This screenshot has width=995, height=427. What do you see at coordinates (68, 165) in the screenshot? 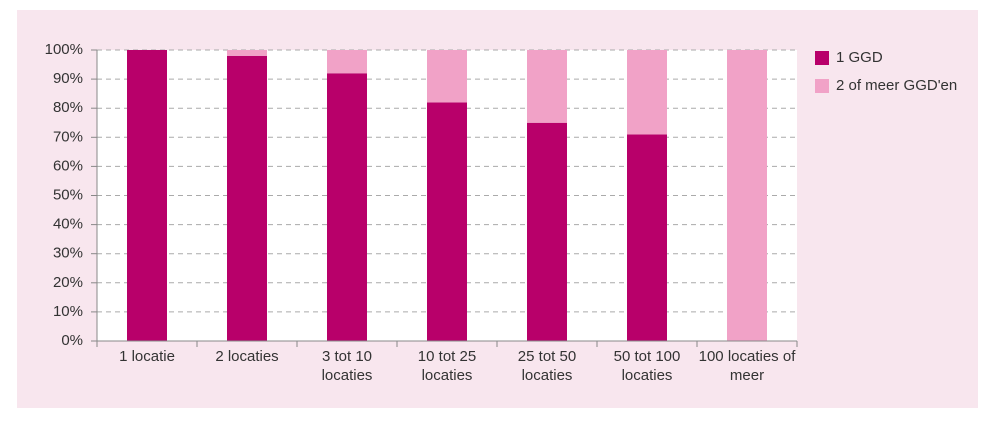
I see `y-tick-label: 60%` at bounding box center [68, 165].